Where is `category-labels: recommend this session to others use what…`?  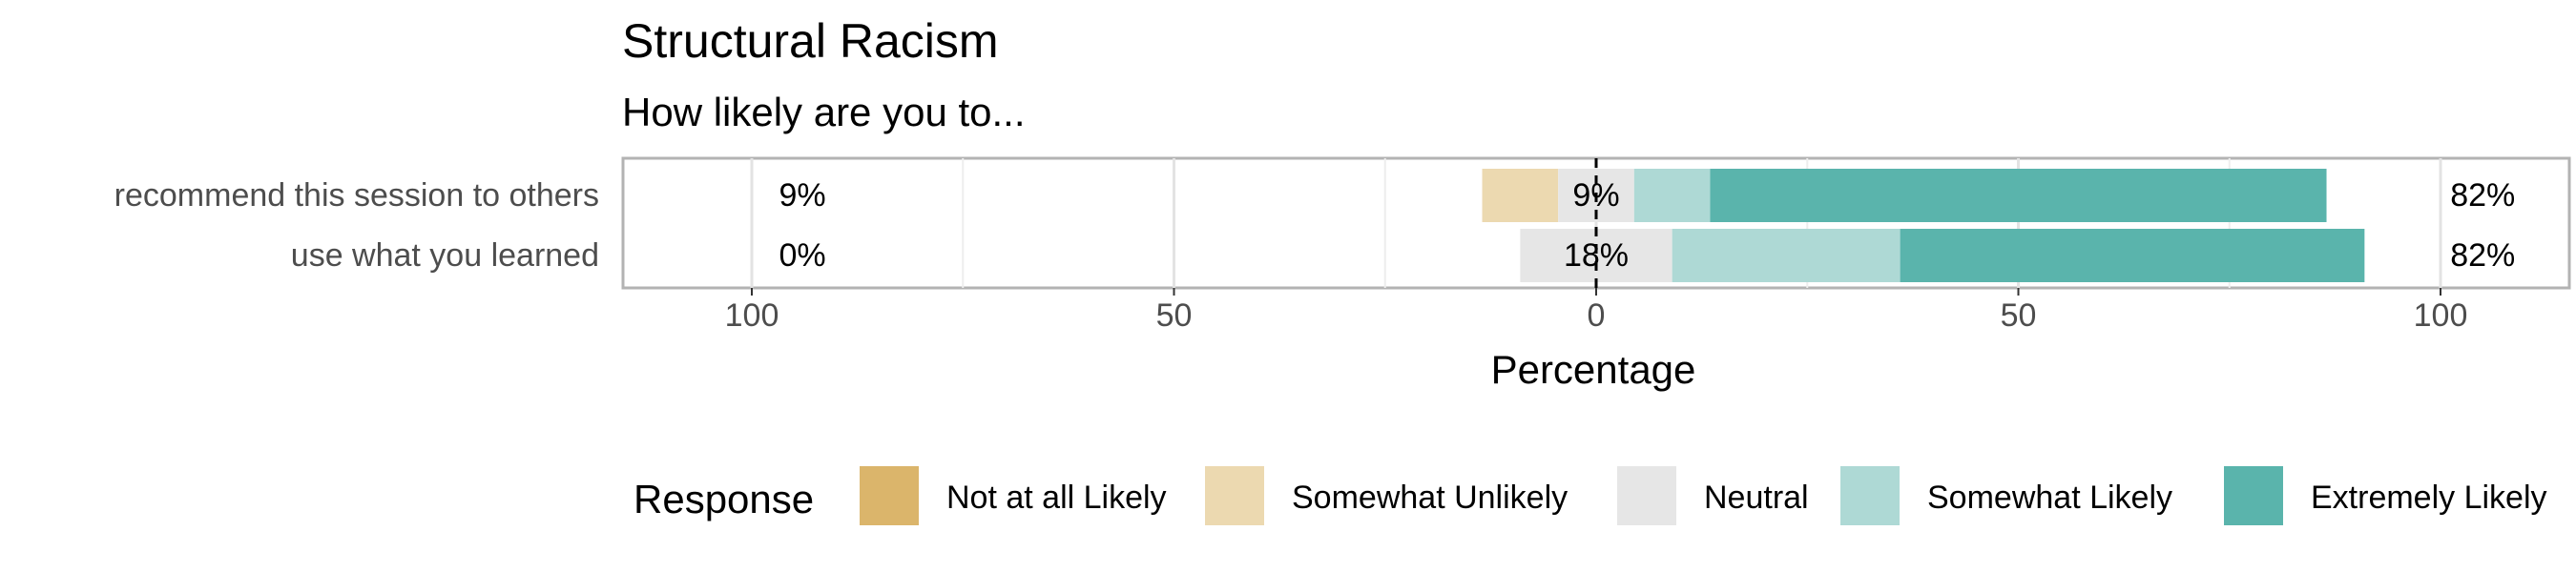
category-labels: recommend this session to others use what… is located at coordinates (356, 226).